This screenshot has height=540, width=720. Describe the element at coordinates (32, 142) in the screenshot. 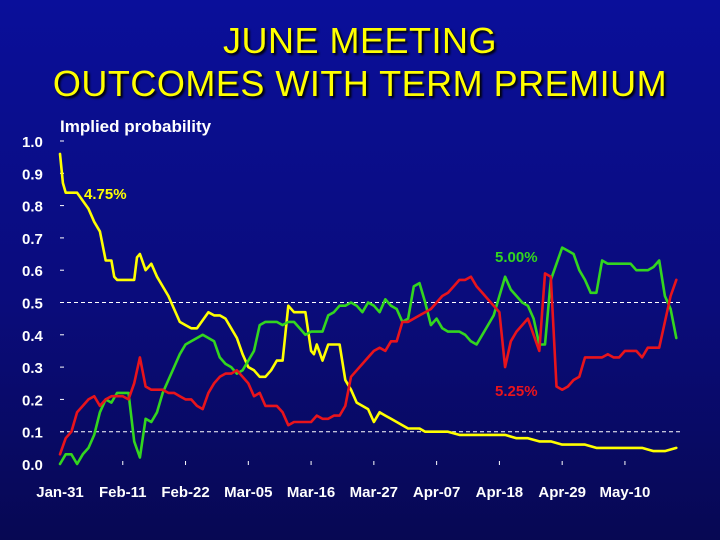

I see `y-tick-label-10: 1.0` at that location.